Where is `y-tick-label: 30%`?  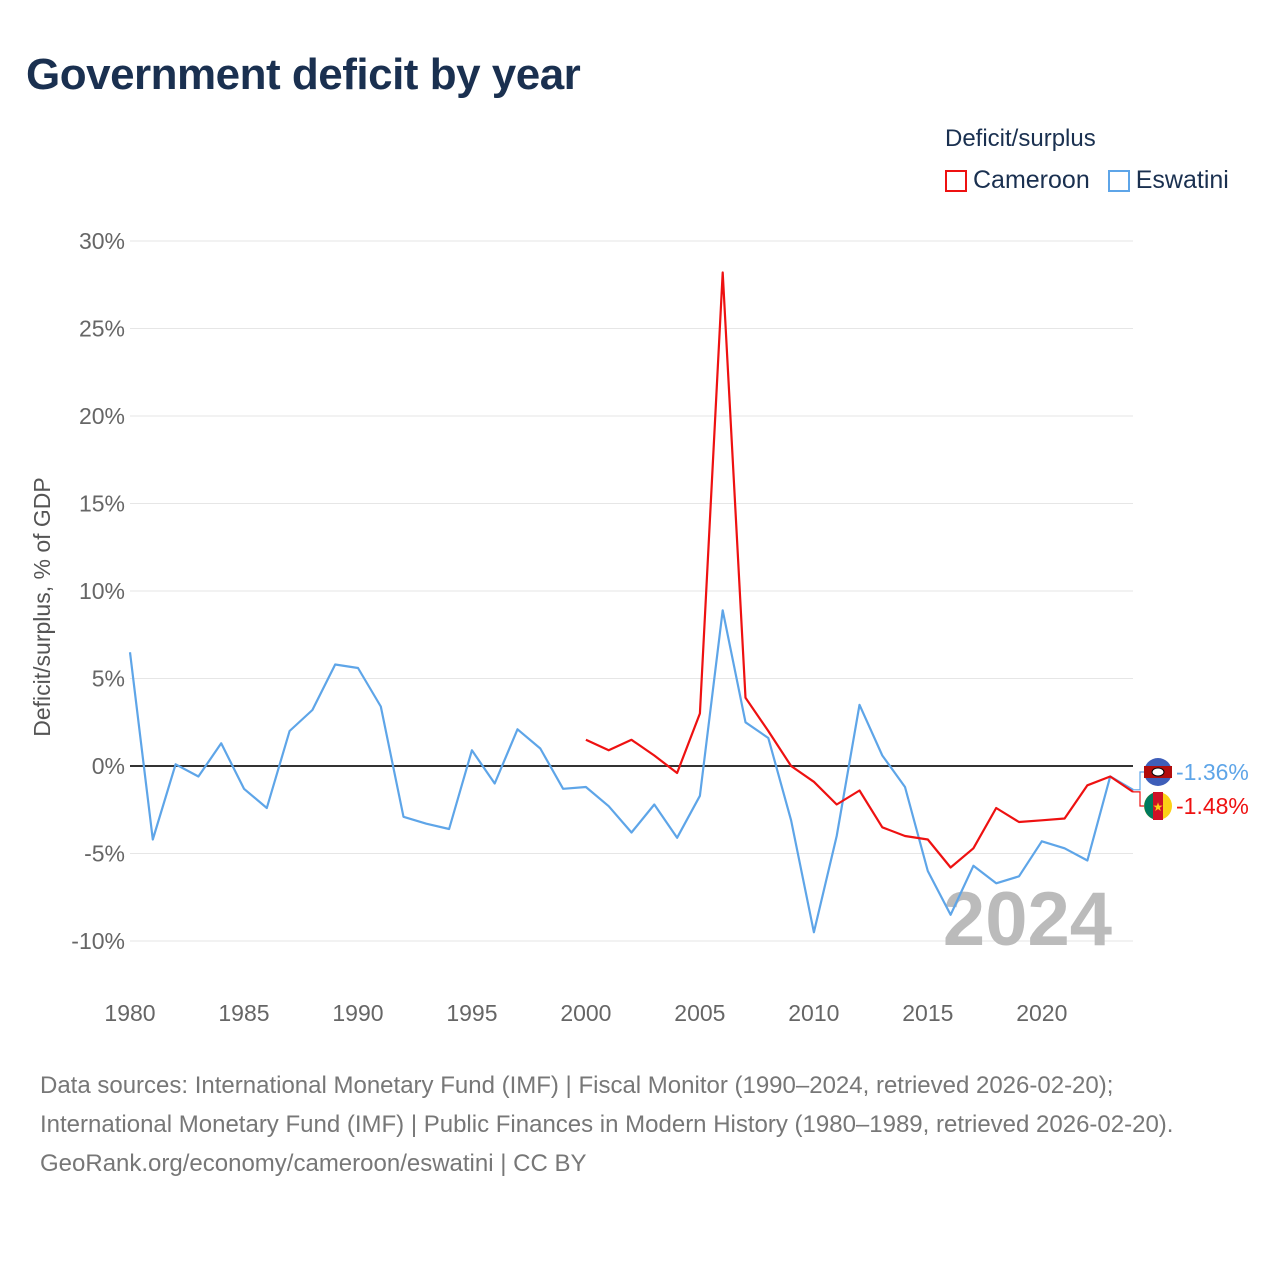
y-tick-label: 30% is located at coordinates (102, 241).